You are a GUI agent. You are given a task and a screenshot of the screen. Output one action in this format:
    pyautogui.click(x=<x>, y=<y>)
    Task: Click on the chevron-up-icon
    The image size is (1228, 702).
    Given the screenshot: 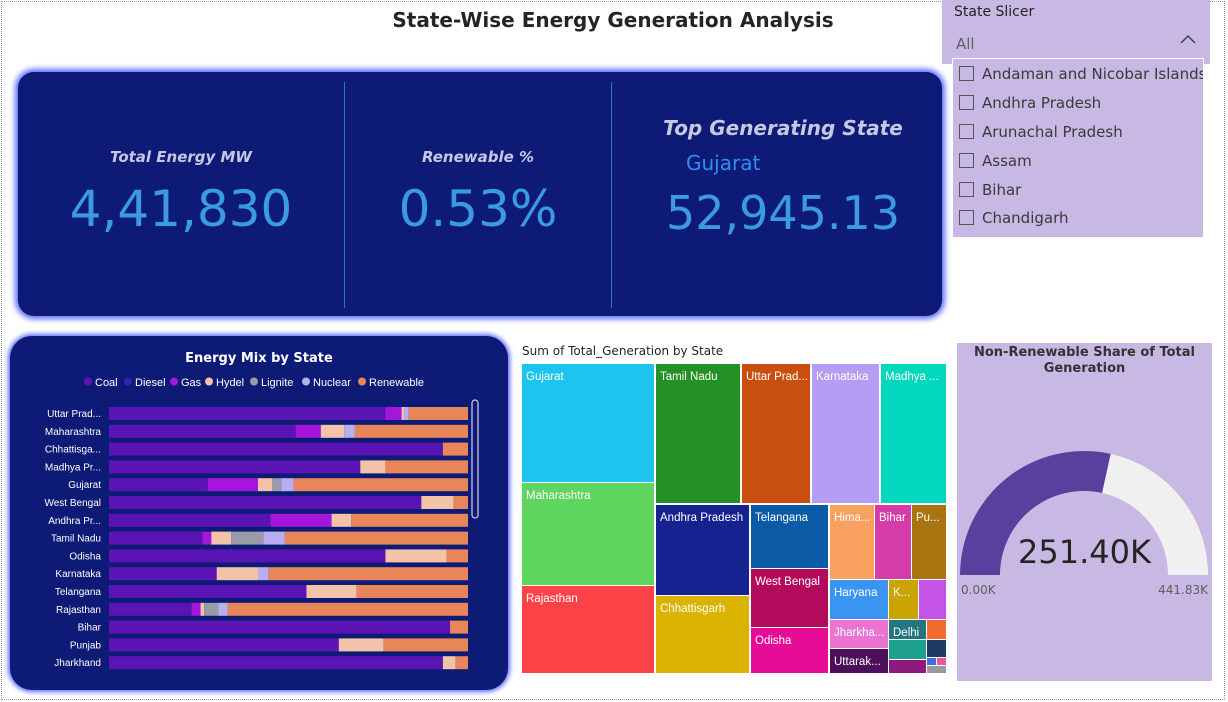 What is the action you would take?
    pyautogui.click(x=1188, y=39)
    